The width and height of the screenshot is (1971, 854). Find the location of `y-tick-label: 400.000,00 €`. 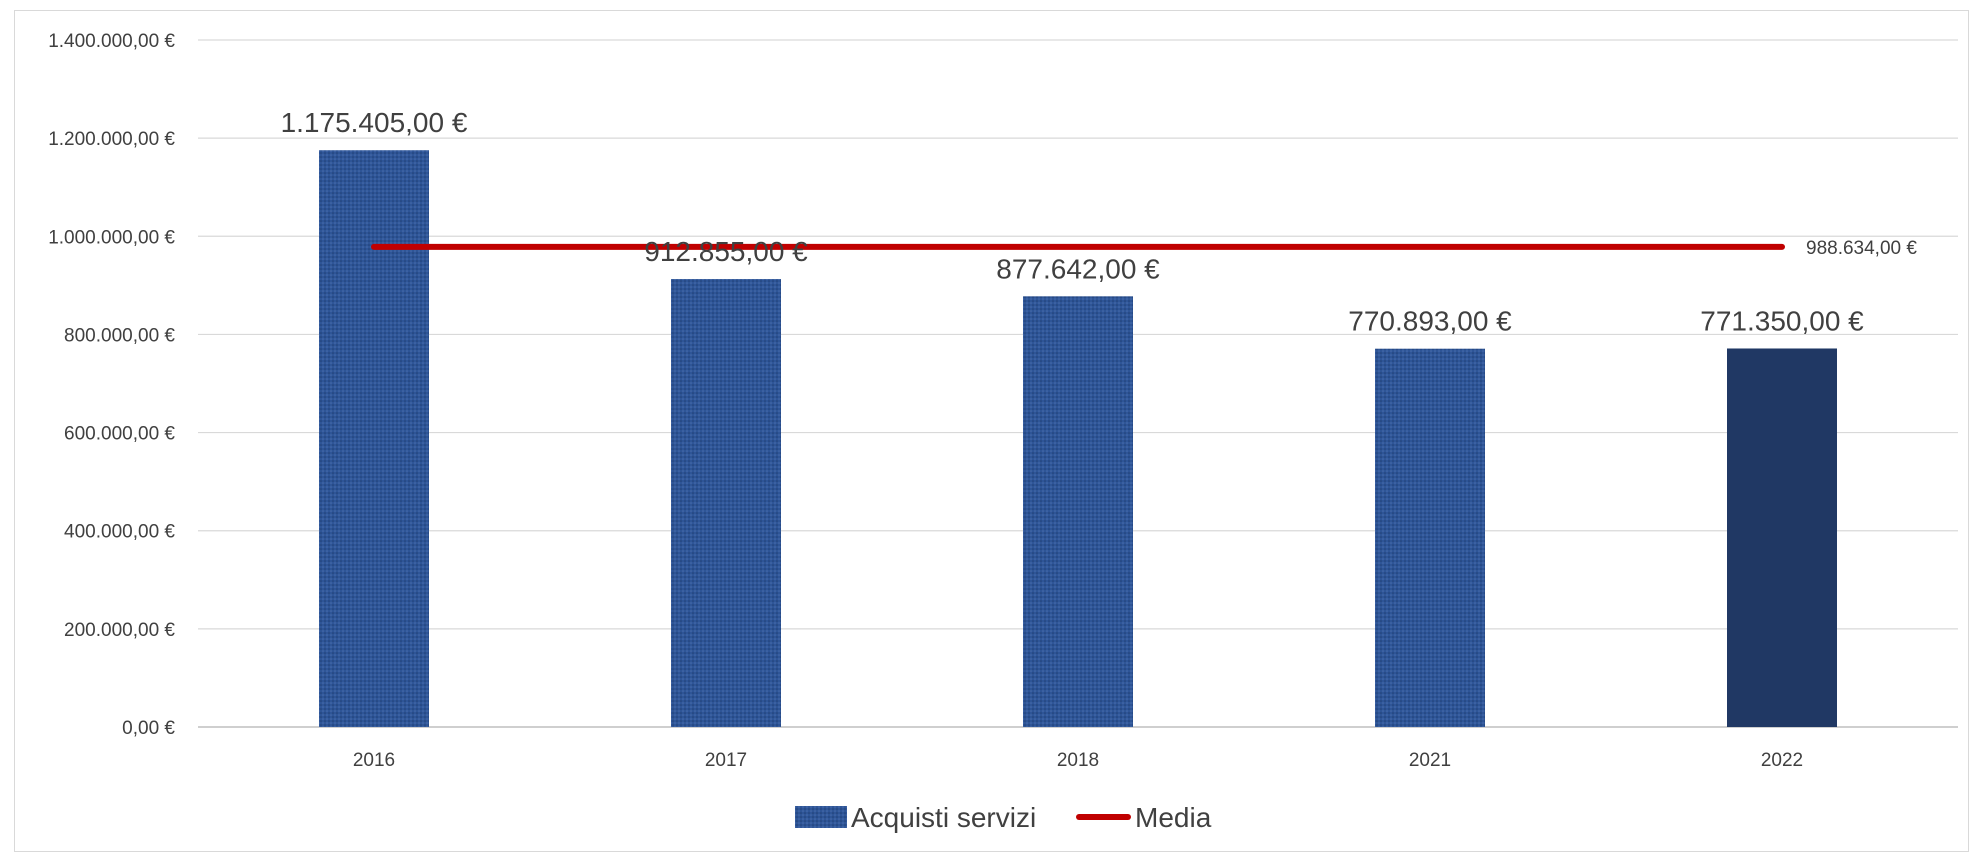

y-tick-label: 400.000,00 € is located at coordinates (119, 532).